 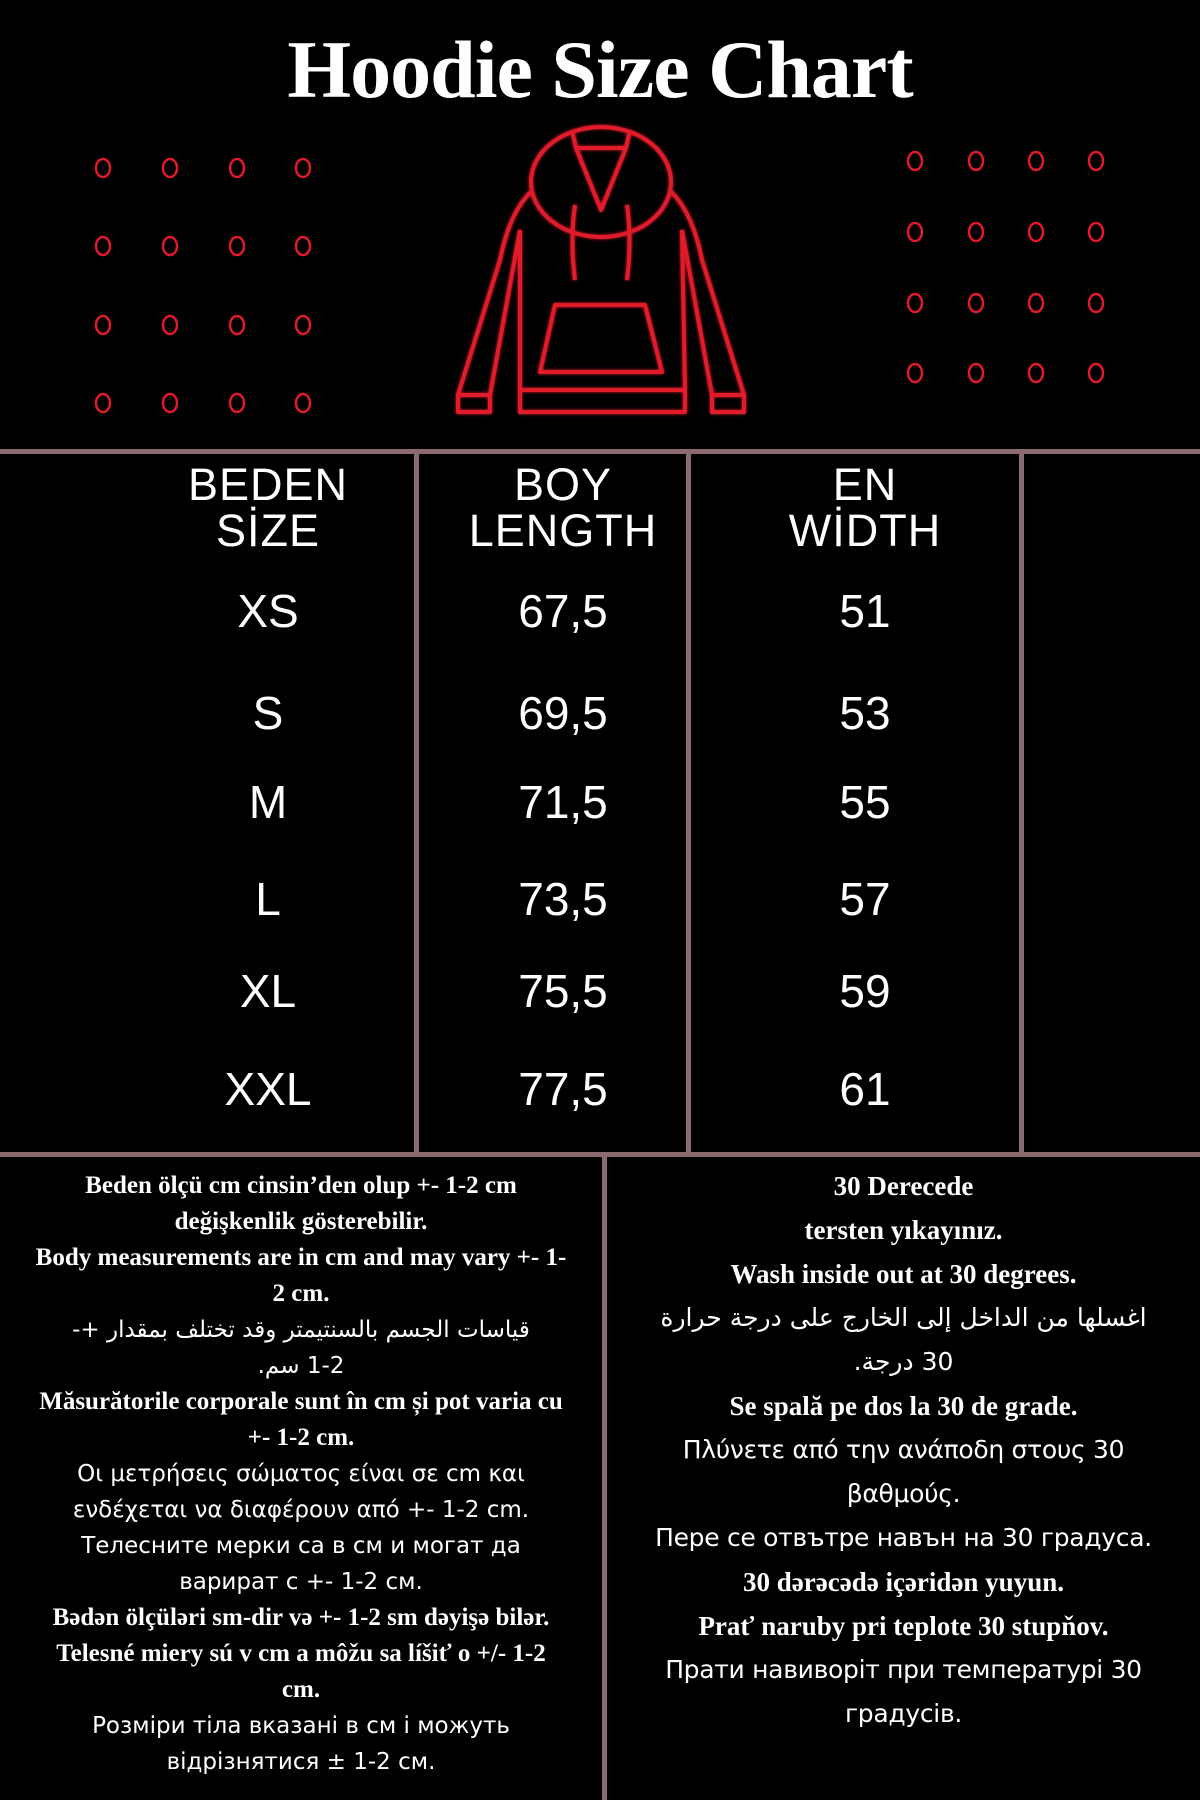 I want to click on note-line: 1-2 سم., so click(x=301, y=1366).